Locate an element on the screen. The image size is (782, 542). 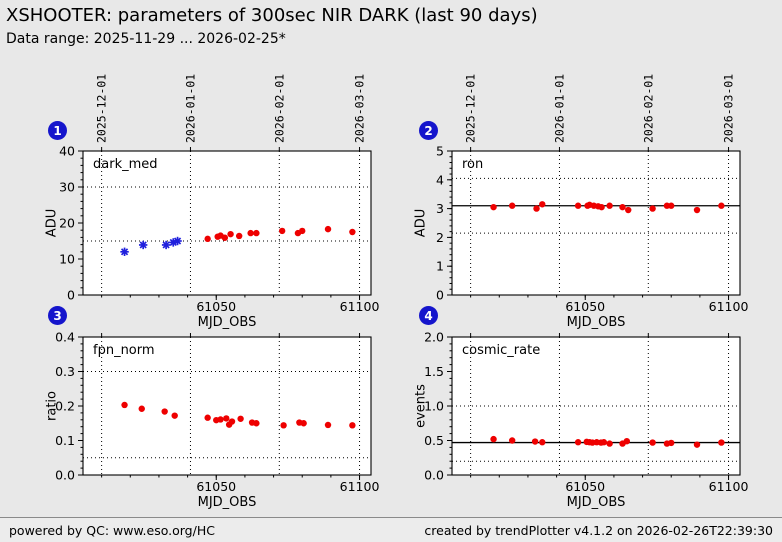
data-range-subtitle: Data range: 2025-11-29 ... 2026-02-25* is located at coordinates (146, 39).